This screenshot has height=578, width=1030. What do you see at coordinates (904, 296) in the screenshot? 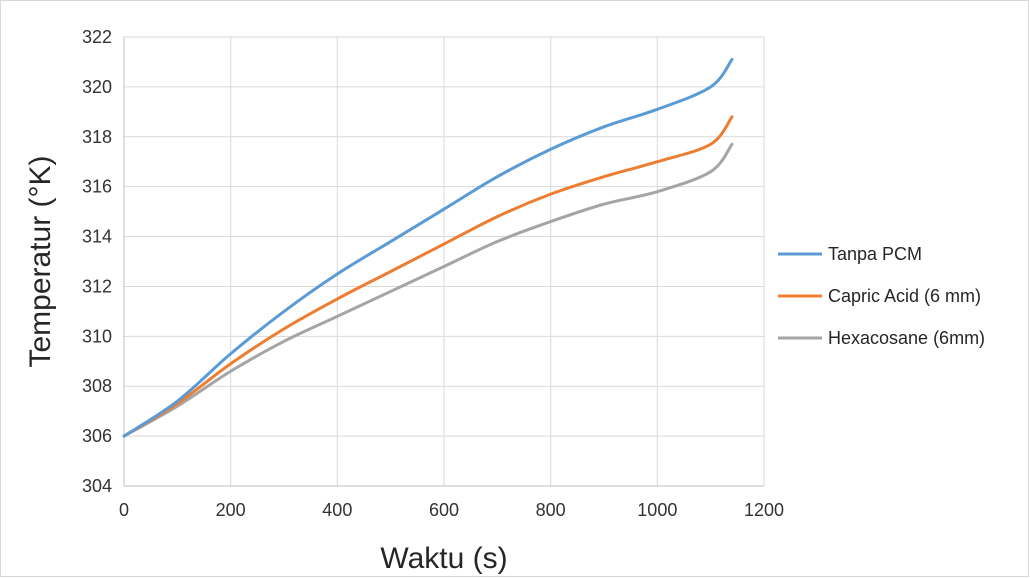
I see `legend-label: Capric Acid (6 mm)` at bounding box center [904, 296].